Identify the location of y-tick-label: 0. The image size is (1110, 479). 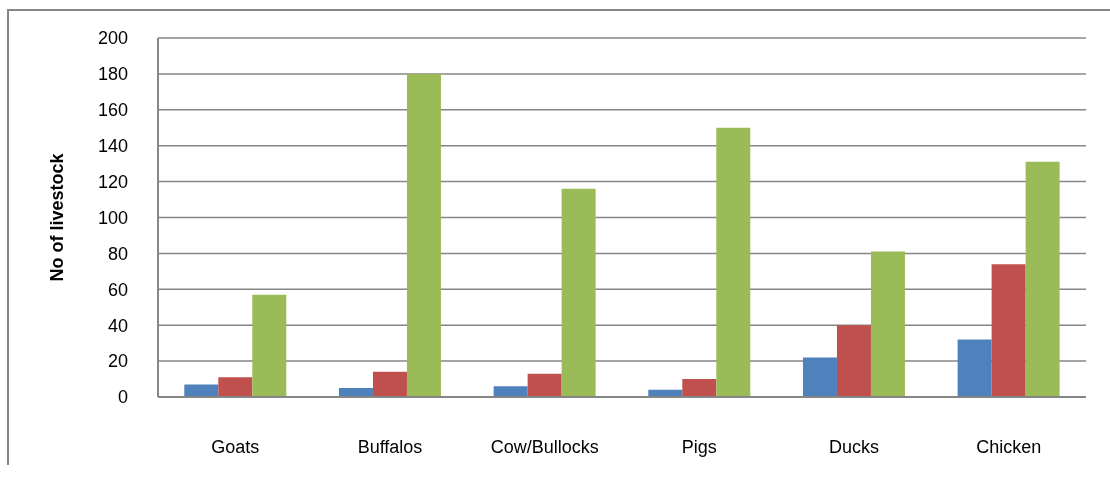
(122, 397).